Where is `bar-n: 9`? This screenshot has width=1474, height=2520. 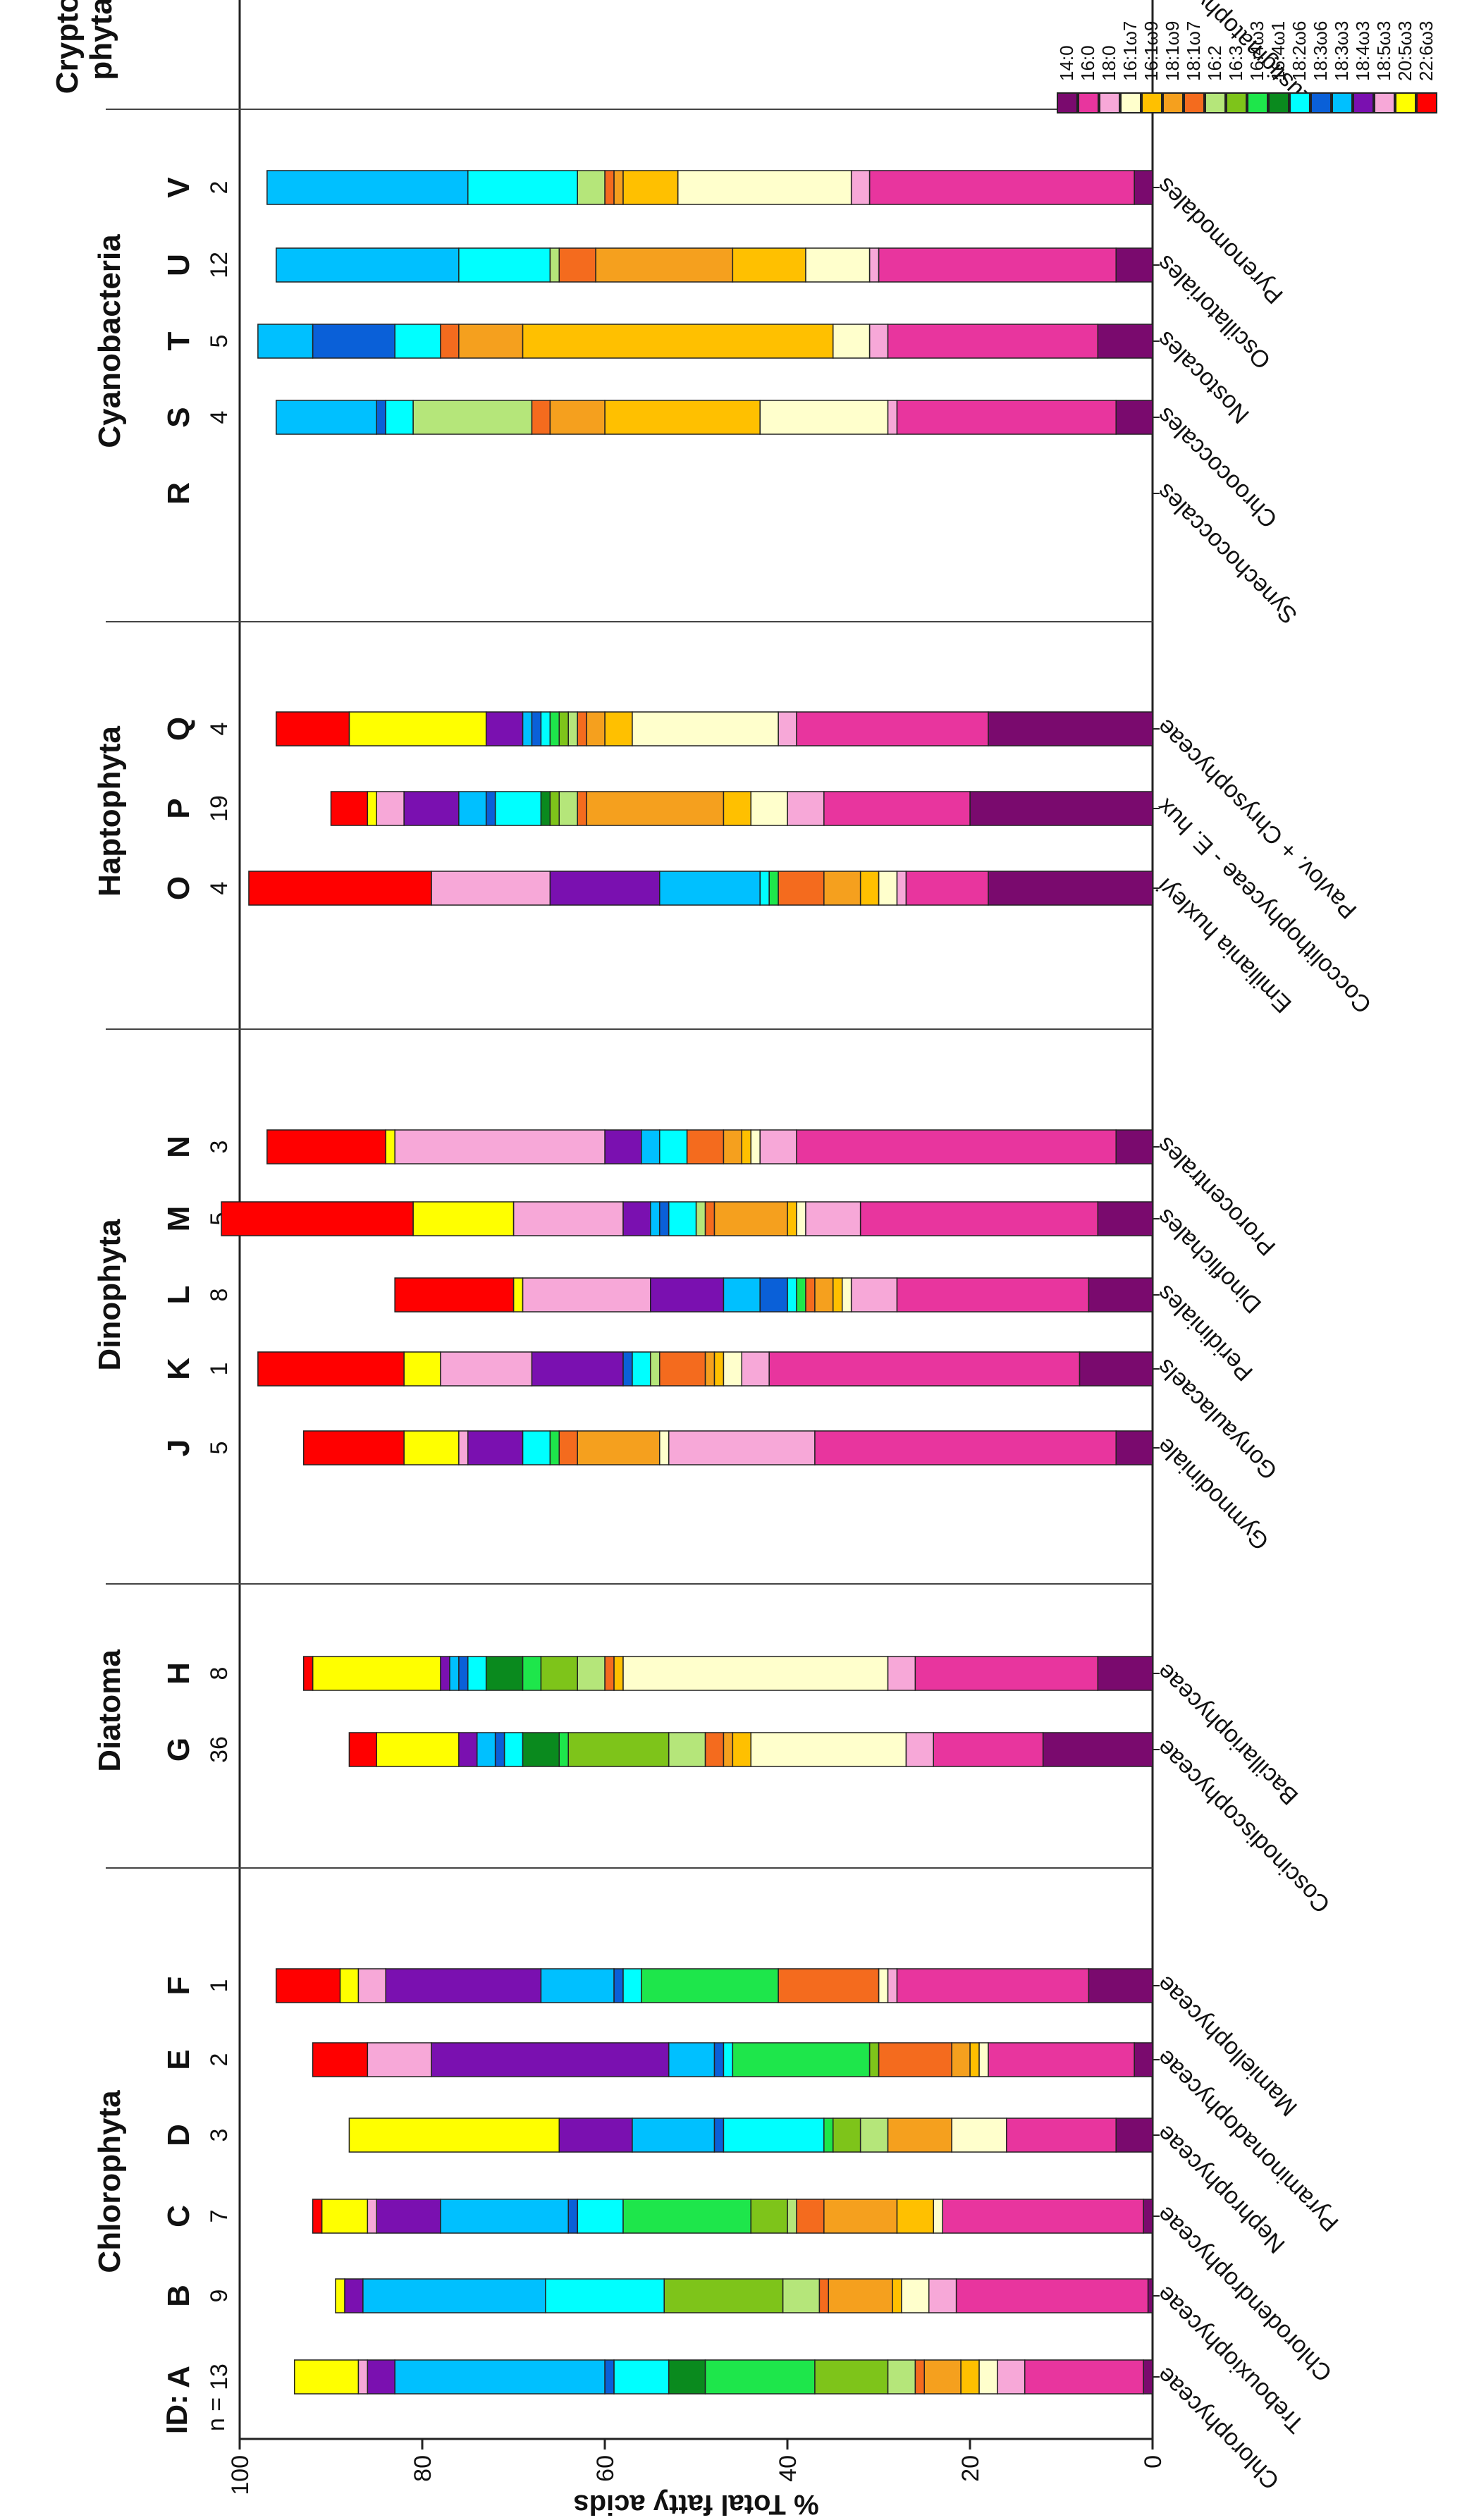
bar-n: 9 is located at coordinates (219, 2296).